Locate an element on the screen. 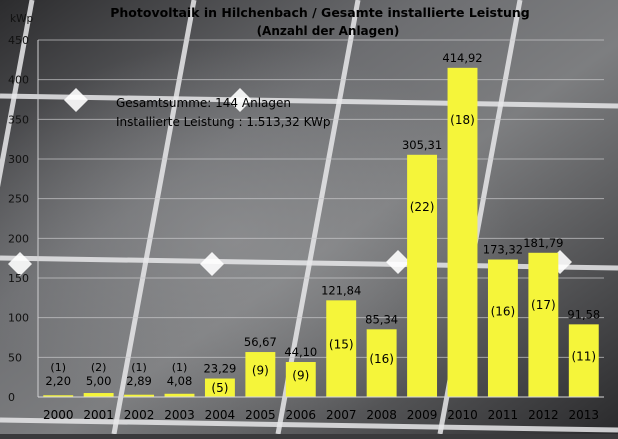  annotation-total-power: Installierte Leistung : 1.513,32 KWp is located at coordinates (223, 122).